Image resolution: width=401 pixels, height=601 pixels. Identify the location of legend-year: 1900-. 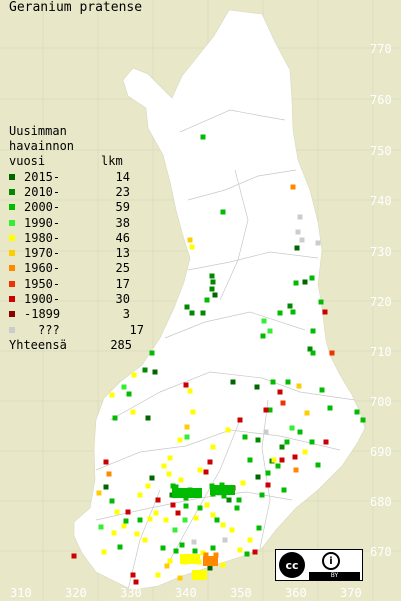
(42, 299).